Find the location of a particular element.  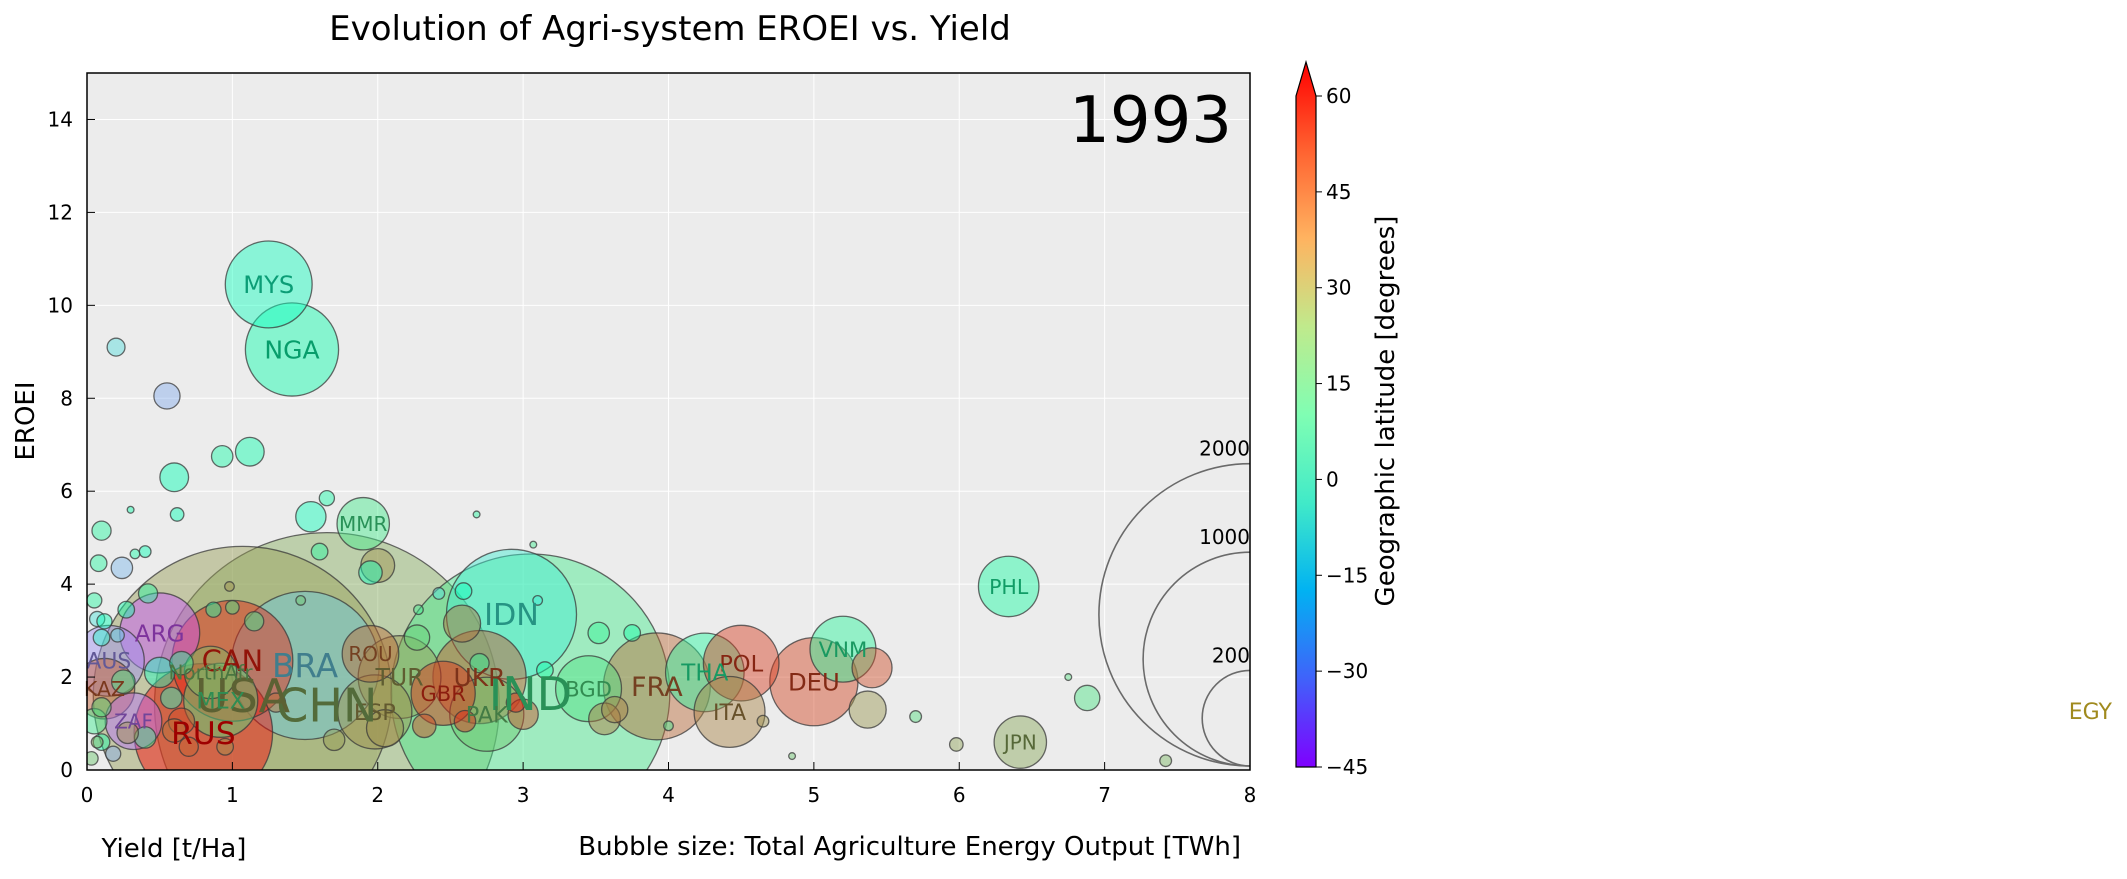

colorbar-ticks: −45 −30 −15 0 15 30 45 60 is located at coordinates (1342, 431).